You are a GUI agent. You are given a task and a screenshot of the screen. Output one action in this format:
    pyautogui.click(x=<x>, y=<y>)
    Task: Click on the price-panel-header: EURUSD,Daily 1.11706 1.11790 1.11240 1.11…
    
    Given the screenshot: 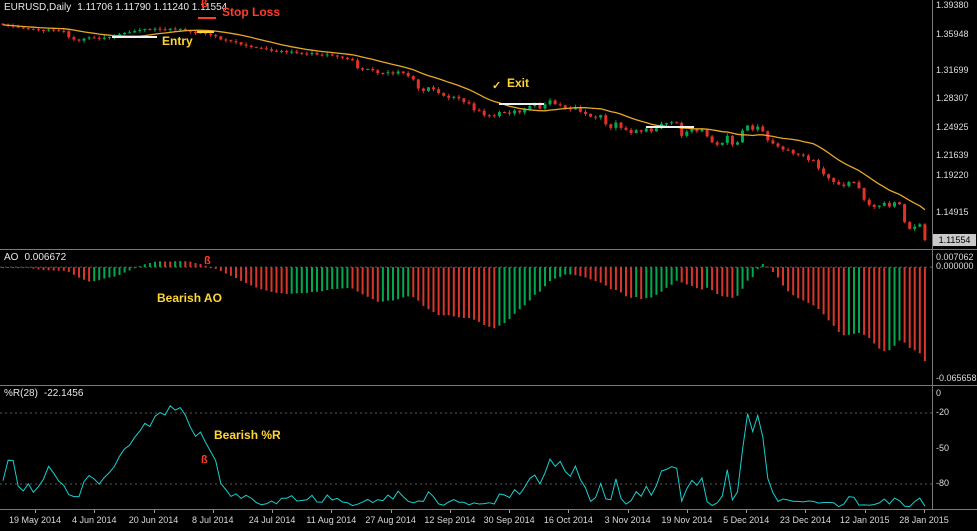 What is the action you would take?
    pyautogui.click(x=115, y=7)
    